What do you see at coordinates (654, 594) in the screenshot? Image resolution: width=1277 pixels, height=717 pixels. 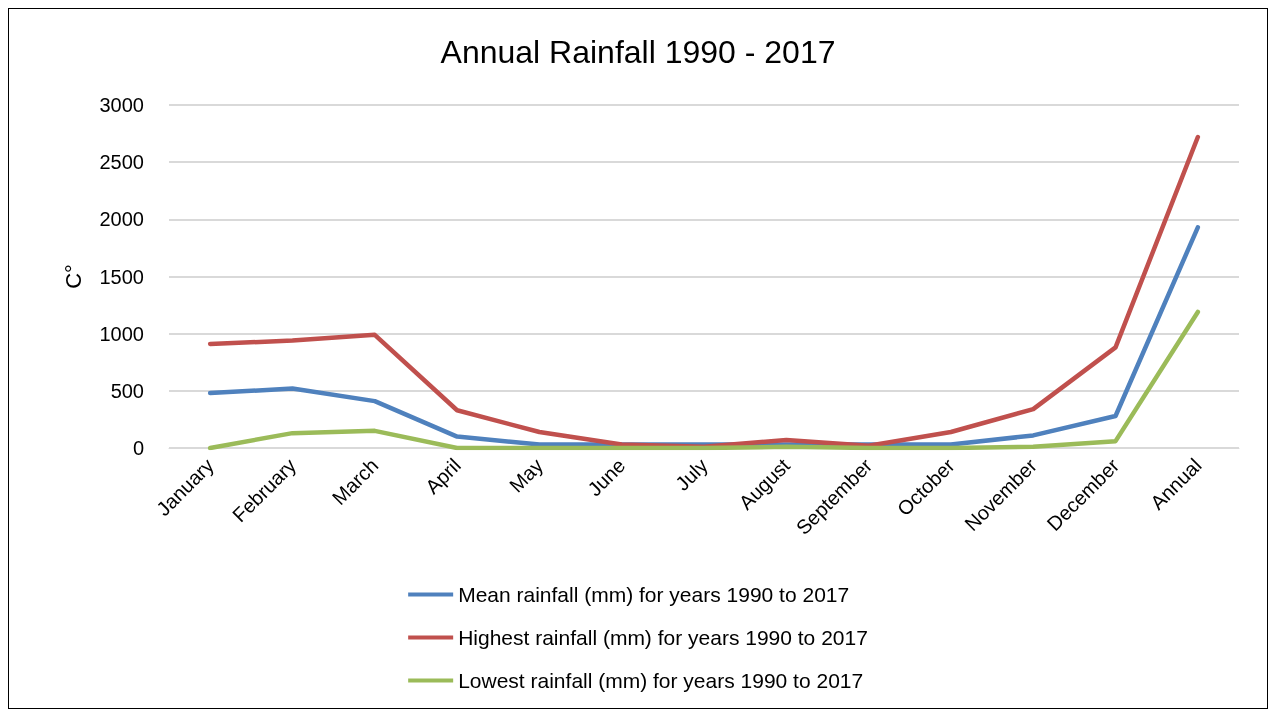 I see `legend-label: Mean rainfall (mm) for years 1990 to 2017` at bounding box center [654, 594].